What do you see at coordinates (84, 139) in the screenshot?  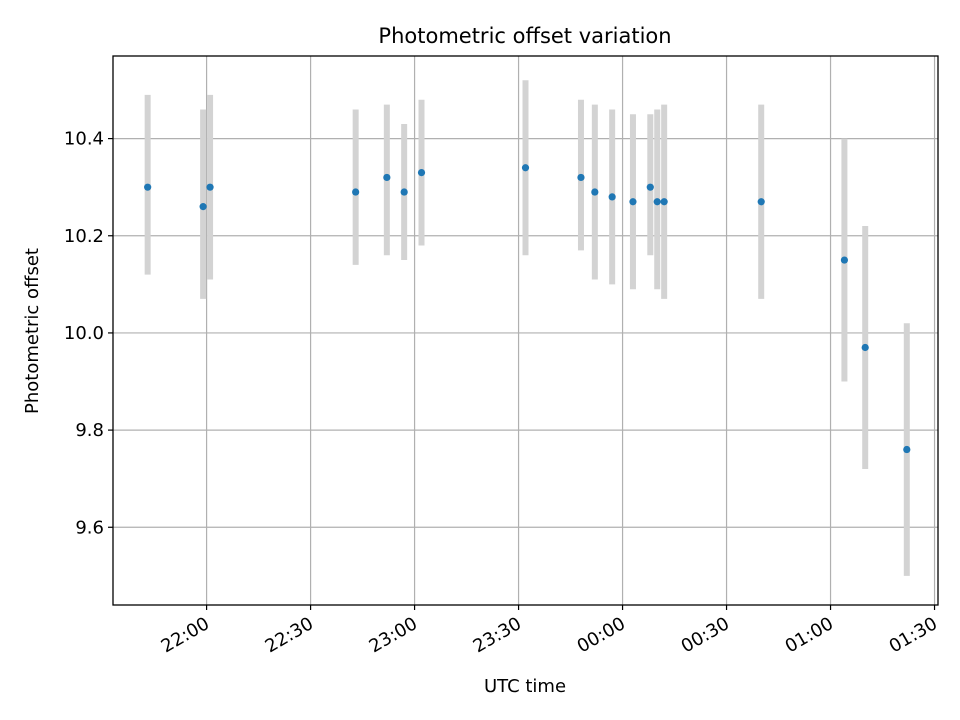 I see `y-tick-label: 10.4` at bounding box center [84, 139].